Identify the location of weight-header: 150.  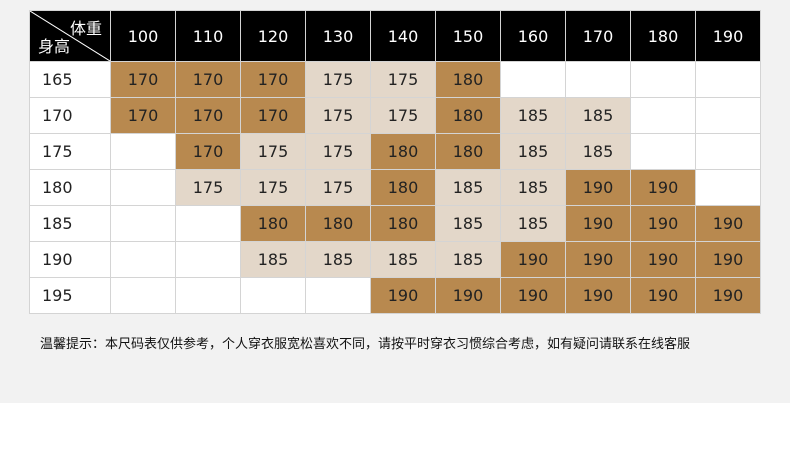
(468, 36).